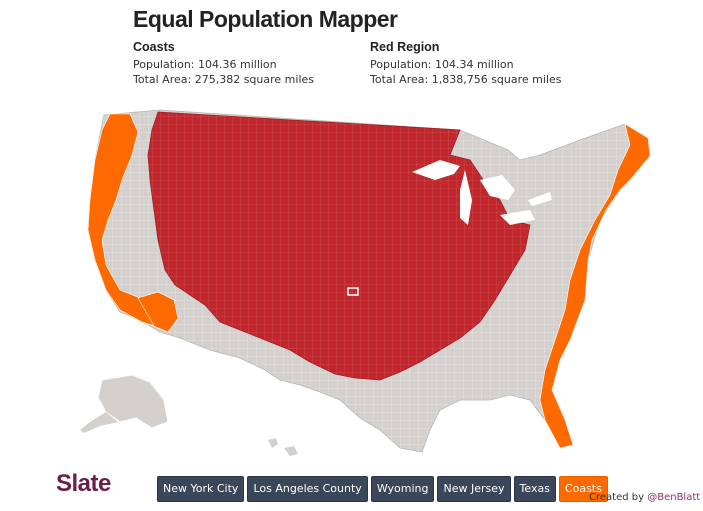  What do you see at coordinates (133, 401) in the screenshot?
I see `alaska-shape` at bounding box center [133, 401].